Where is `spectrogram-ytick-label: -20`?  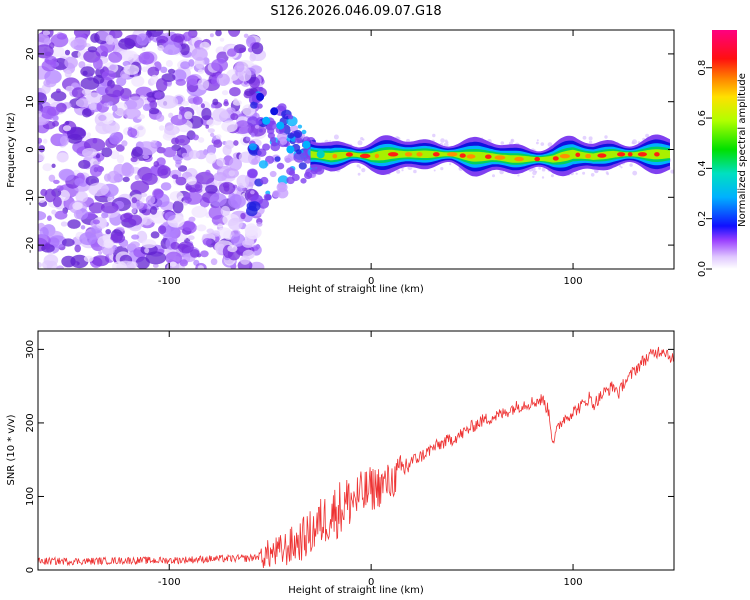 spectrogram-ytick-label: -20 is located at coordinates (30, 245).